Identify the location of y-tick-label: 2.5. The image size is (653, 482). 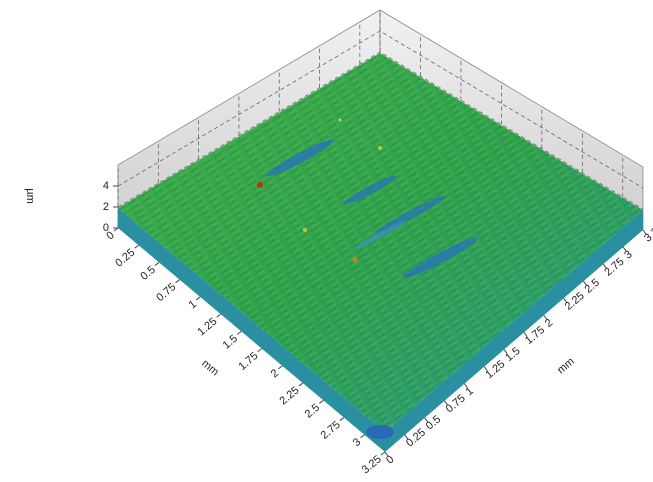
(592, 286).